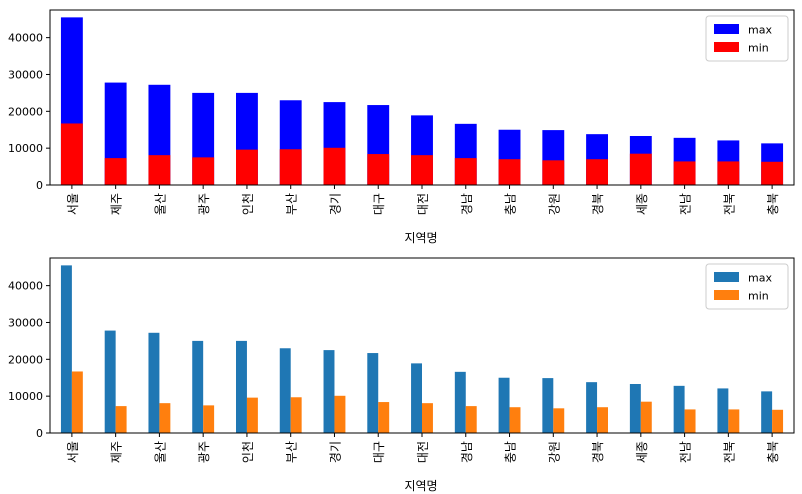 Image resolution: width=802 pixels, height=494 pixels. I want to click on top-xtick-label-13: 세종, so click(642, 204).